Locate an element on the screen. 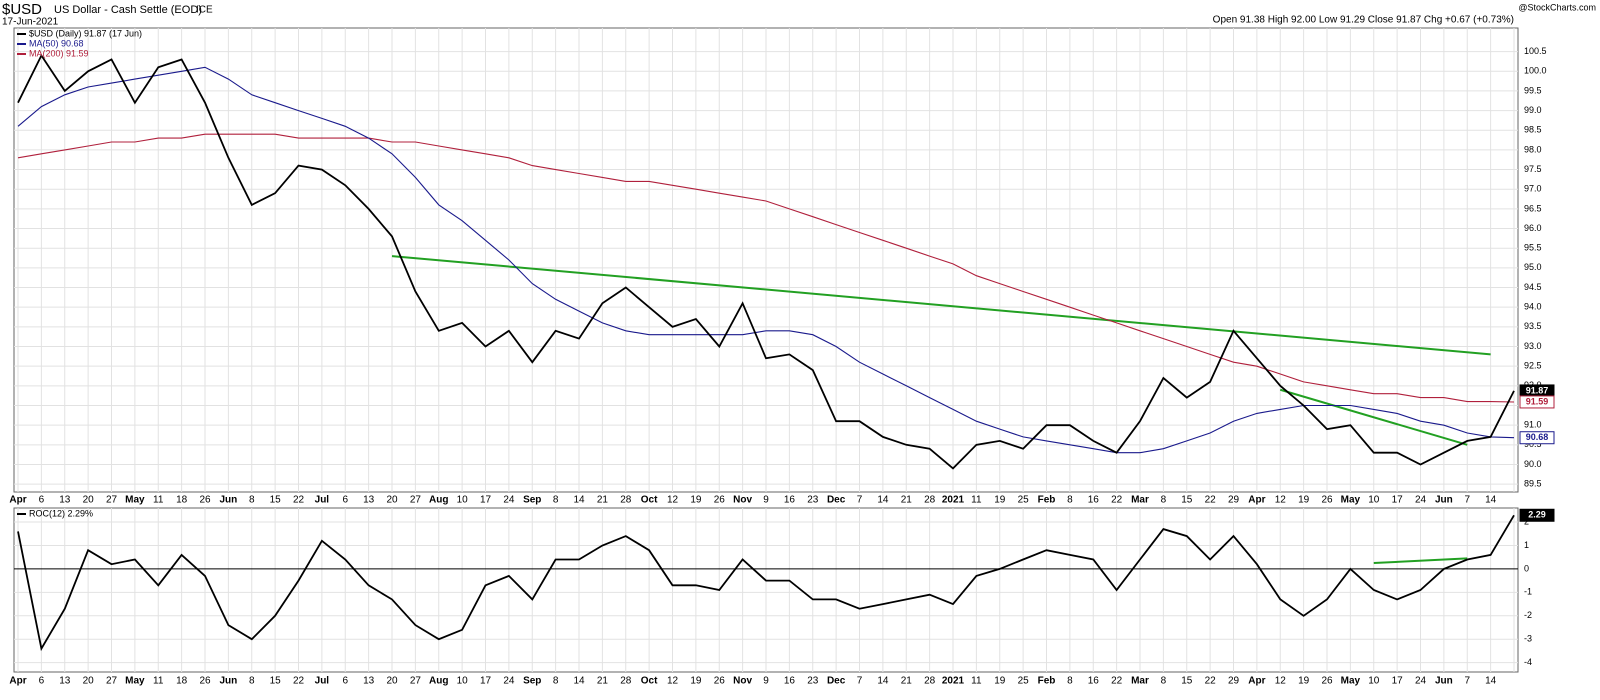 This screenshot has width=1600, height=700. x-tick-label: 16 is located at coordinates (790, 500).